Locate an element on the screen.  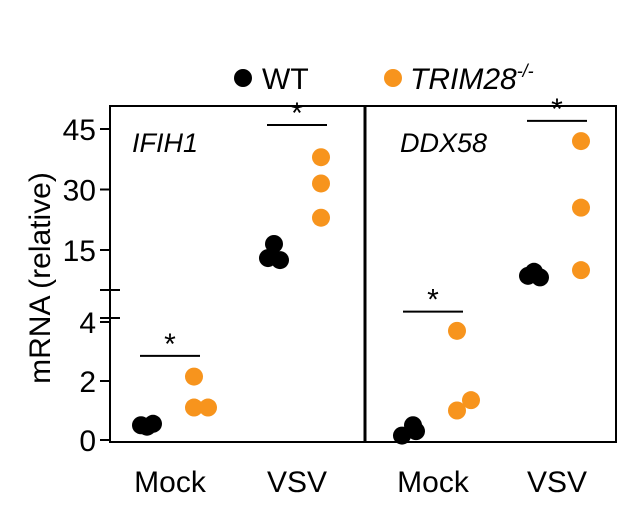
significance-star-ifih1-mock: * is located at coordinates (170, 344).